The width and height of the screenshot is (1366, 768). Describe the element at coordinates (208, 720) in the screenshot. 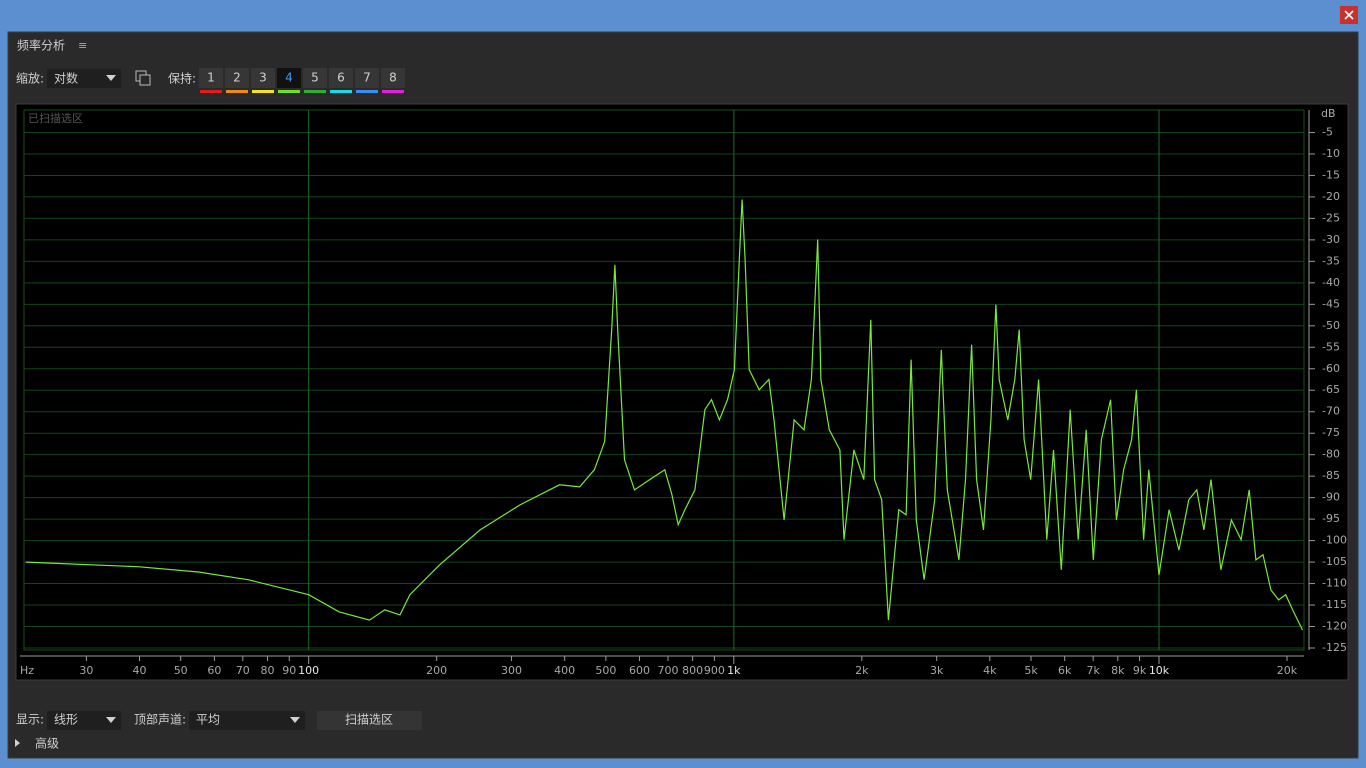

I see `channel-value: 平均` at that location.